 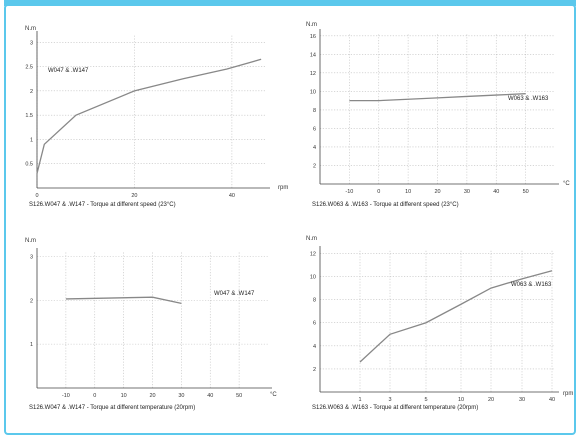 I want to click on x-tick-label: 1, so click(x=359, y=400).